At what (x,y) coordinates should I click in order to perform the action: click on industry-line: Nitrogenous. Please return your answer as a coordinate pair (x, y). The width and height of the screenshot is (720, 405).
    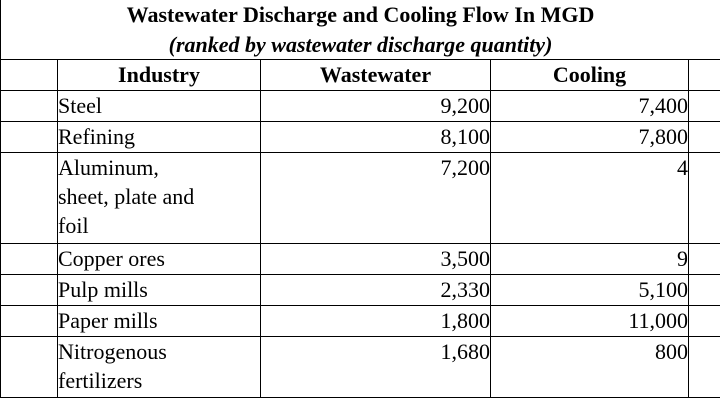
    Looking at the image, I should click on (112, 351).